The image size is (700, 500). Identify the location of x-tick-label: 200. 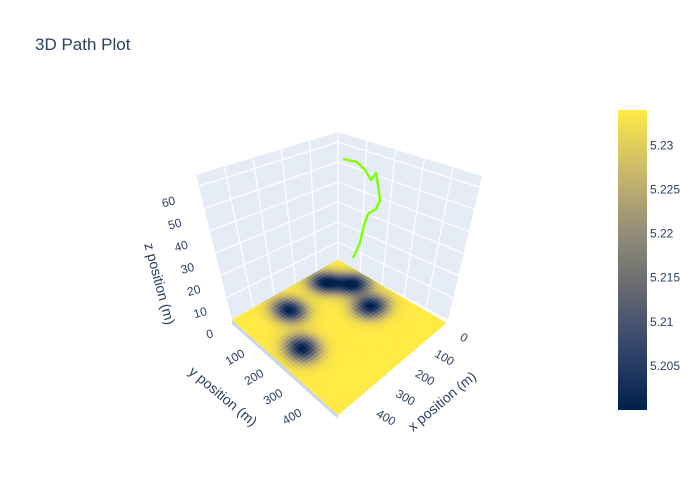
(425, 377).